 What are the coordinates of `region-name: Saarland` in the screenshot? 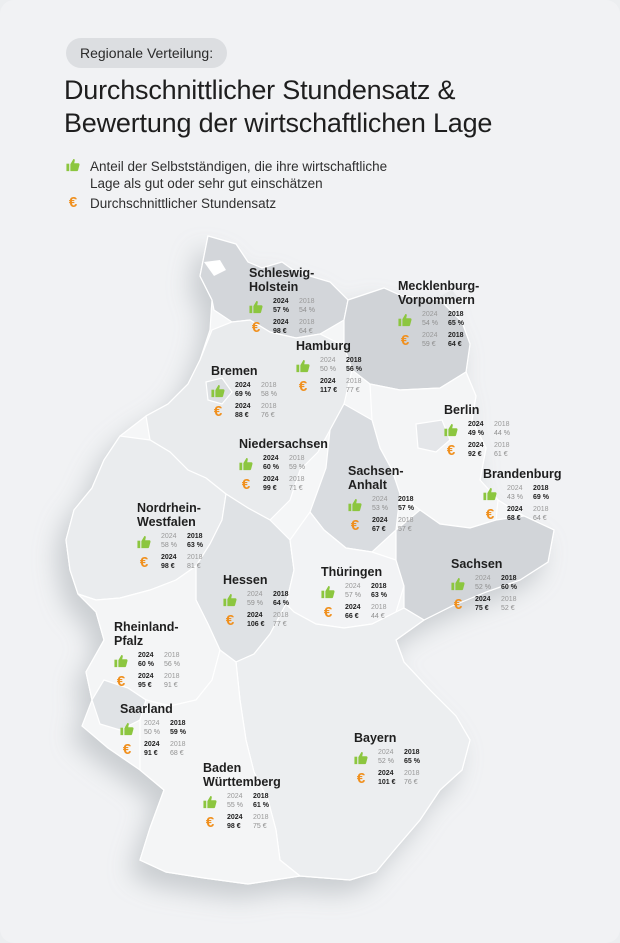 It's located at (158, 709).